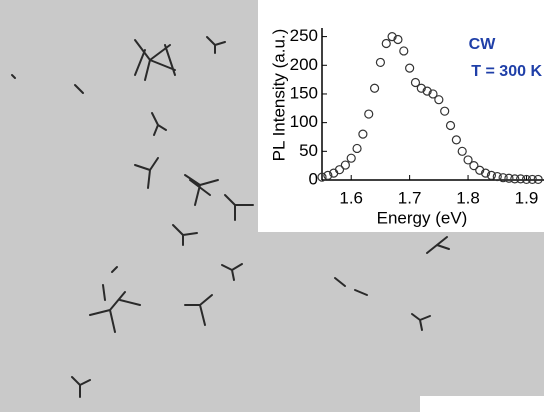 The width and height of the screenshot is (544, 412). I want to click on y-tick-label: 50, so click(308, 150).